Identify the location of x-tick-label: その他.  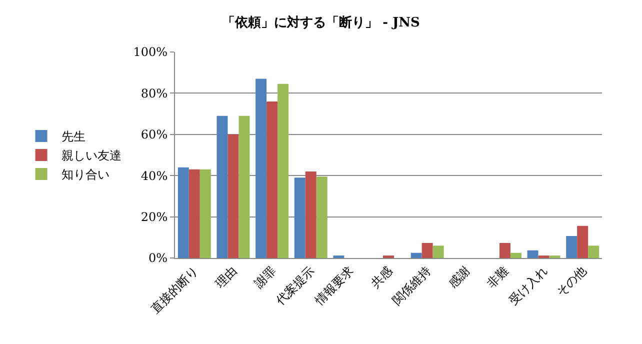
(571, 282).